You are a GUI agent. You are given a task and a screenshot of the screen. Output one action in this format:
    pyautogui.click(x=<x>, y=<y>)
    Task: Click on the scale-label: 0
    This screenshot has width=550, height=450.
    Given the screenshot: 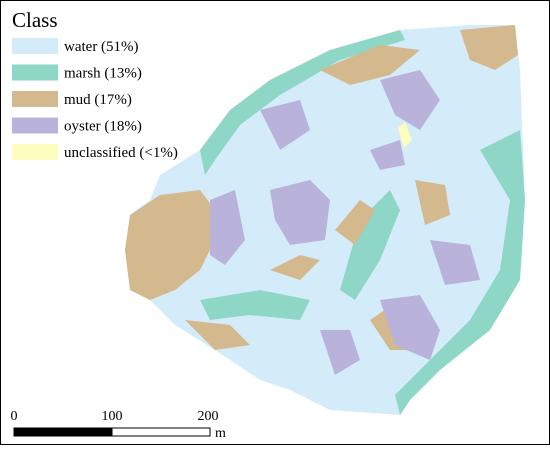 What is the action you would take?
    pyautogui.click(x=14, y=416)
    